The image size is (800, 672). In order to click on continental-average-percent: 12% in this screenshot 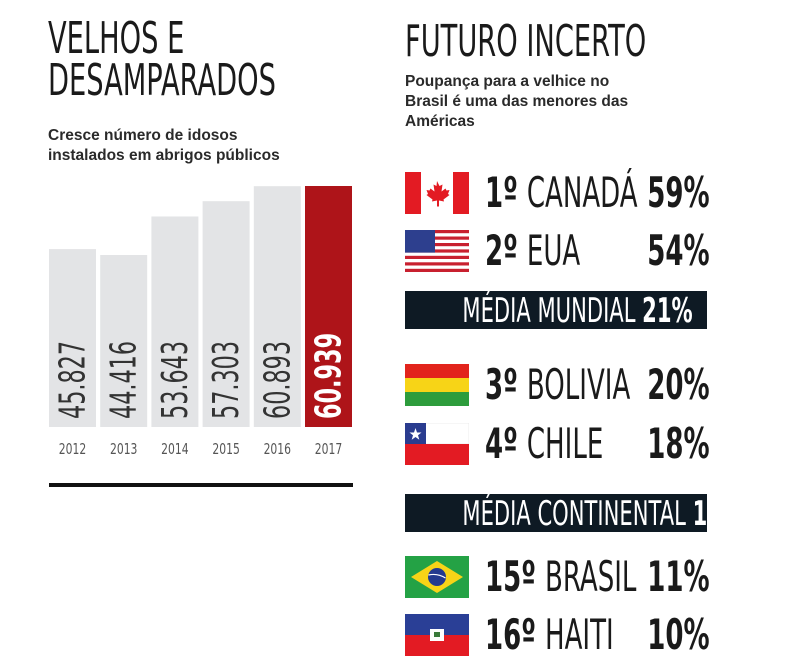, I will do `click(718, 514)`.